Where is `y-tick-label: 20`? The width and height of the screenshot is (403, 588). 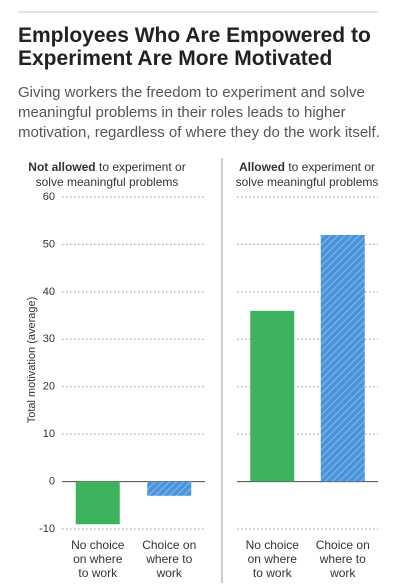
y-tick-label: 20 is located at coordinates (49, 387).